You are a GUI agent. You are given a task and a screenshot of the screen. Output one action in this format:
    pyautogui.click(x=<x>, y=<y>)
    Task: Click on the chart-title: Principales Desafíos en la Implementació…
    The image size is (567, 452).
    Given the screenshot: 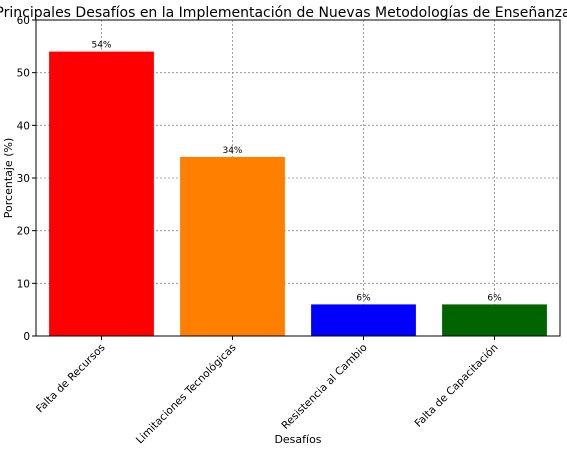 What is the action you would take?
    pyautogui.click(x=283, y=13)
    